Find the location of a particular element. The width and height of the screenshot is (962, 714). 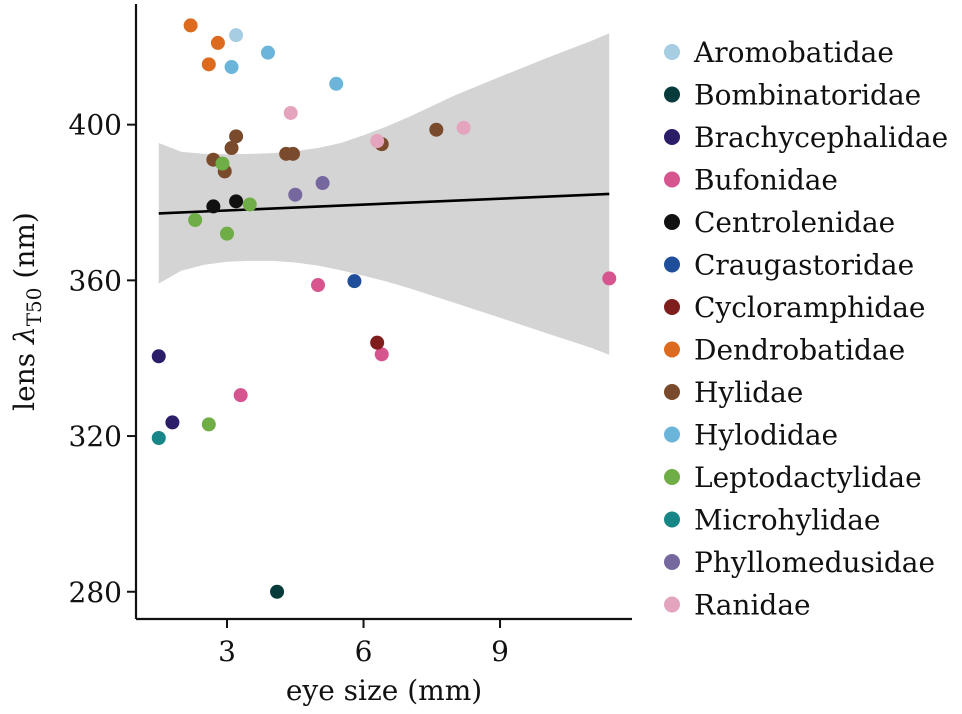

legend-label: Cycloramphidae is located at coordinates (809, 307).